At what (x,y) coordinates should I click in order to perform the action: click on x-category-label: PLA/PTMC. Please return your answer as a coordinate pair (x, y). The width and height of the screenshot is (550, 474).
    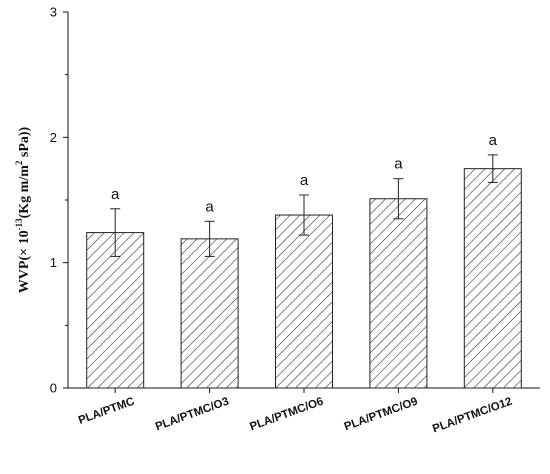
    Looking at the image, I should click on (106, 411).